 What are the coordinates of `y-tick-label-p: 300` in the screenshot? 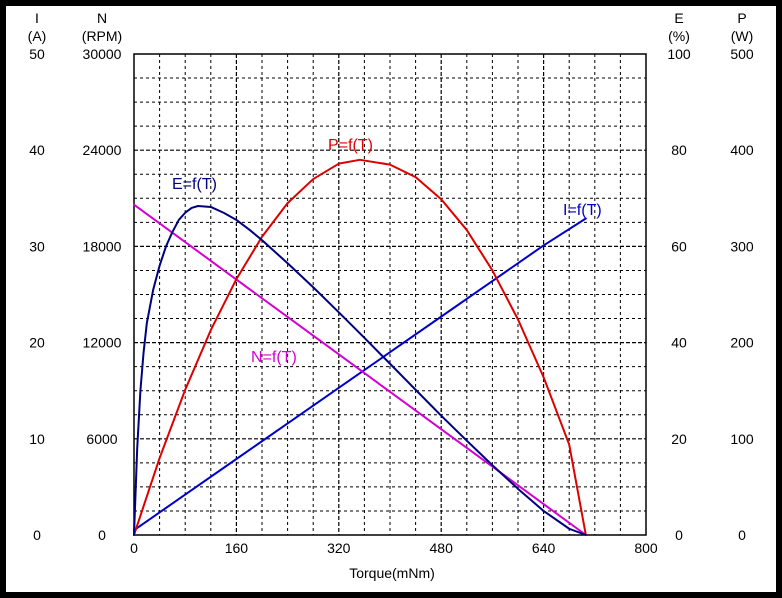 It's located at (742, 246).